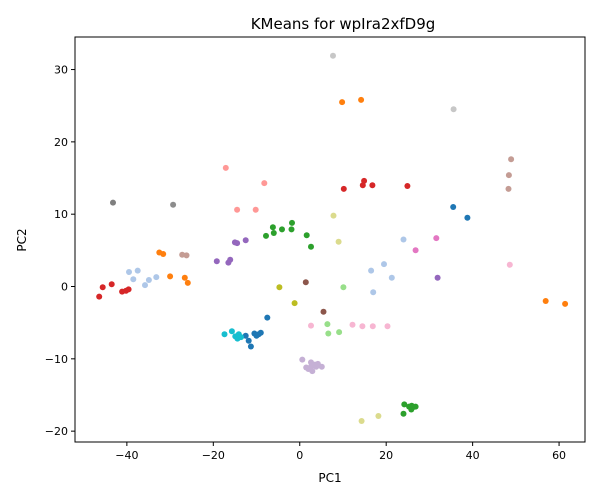 The image size is (600, 500). Describe the element at coordinates (343, 24) in the screenshot. I see `chart-title: KMeans for wpIra2xfD9g` at that location.